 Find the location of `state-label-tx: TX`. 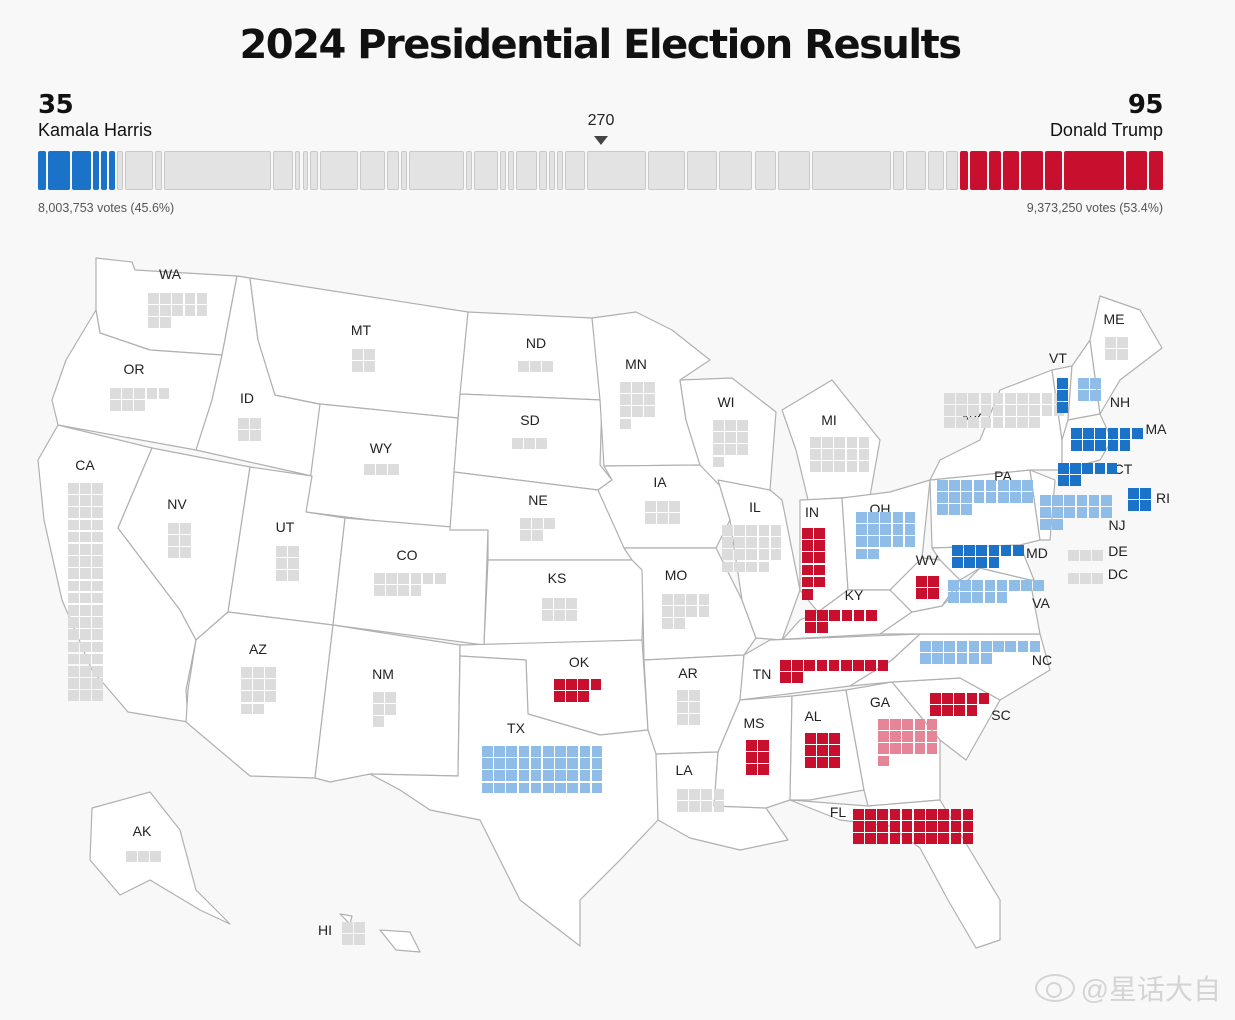

state-label-tx: TX is located at coordinates (516, 728).